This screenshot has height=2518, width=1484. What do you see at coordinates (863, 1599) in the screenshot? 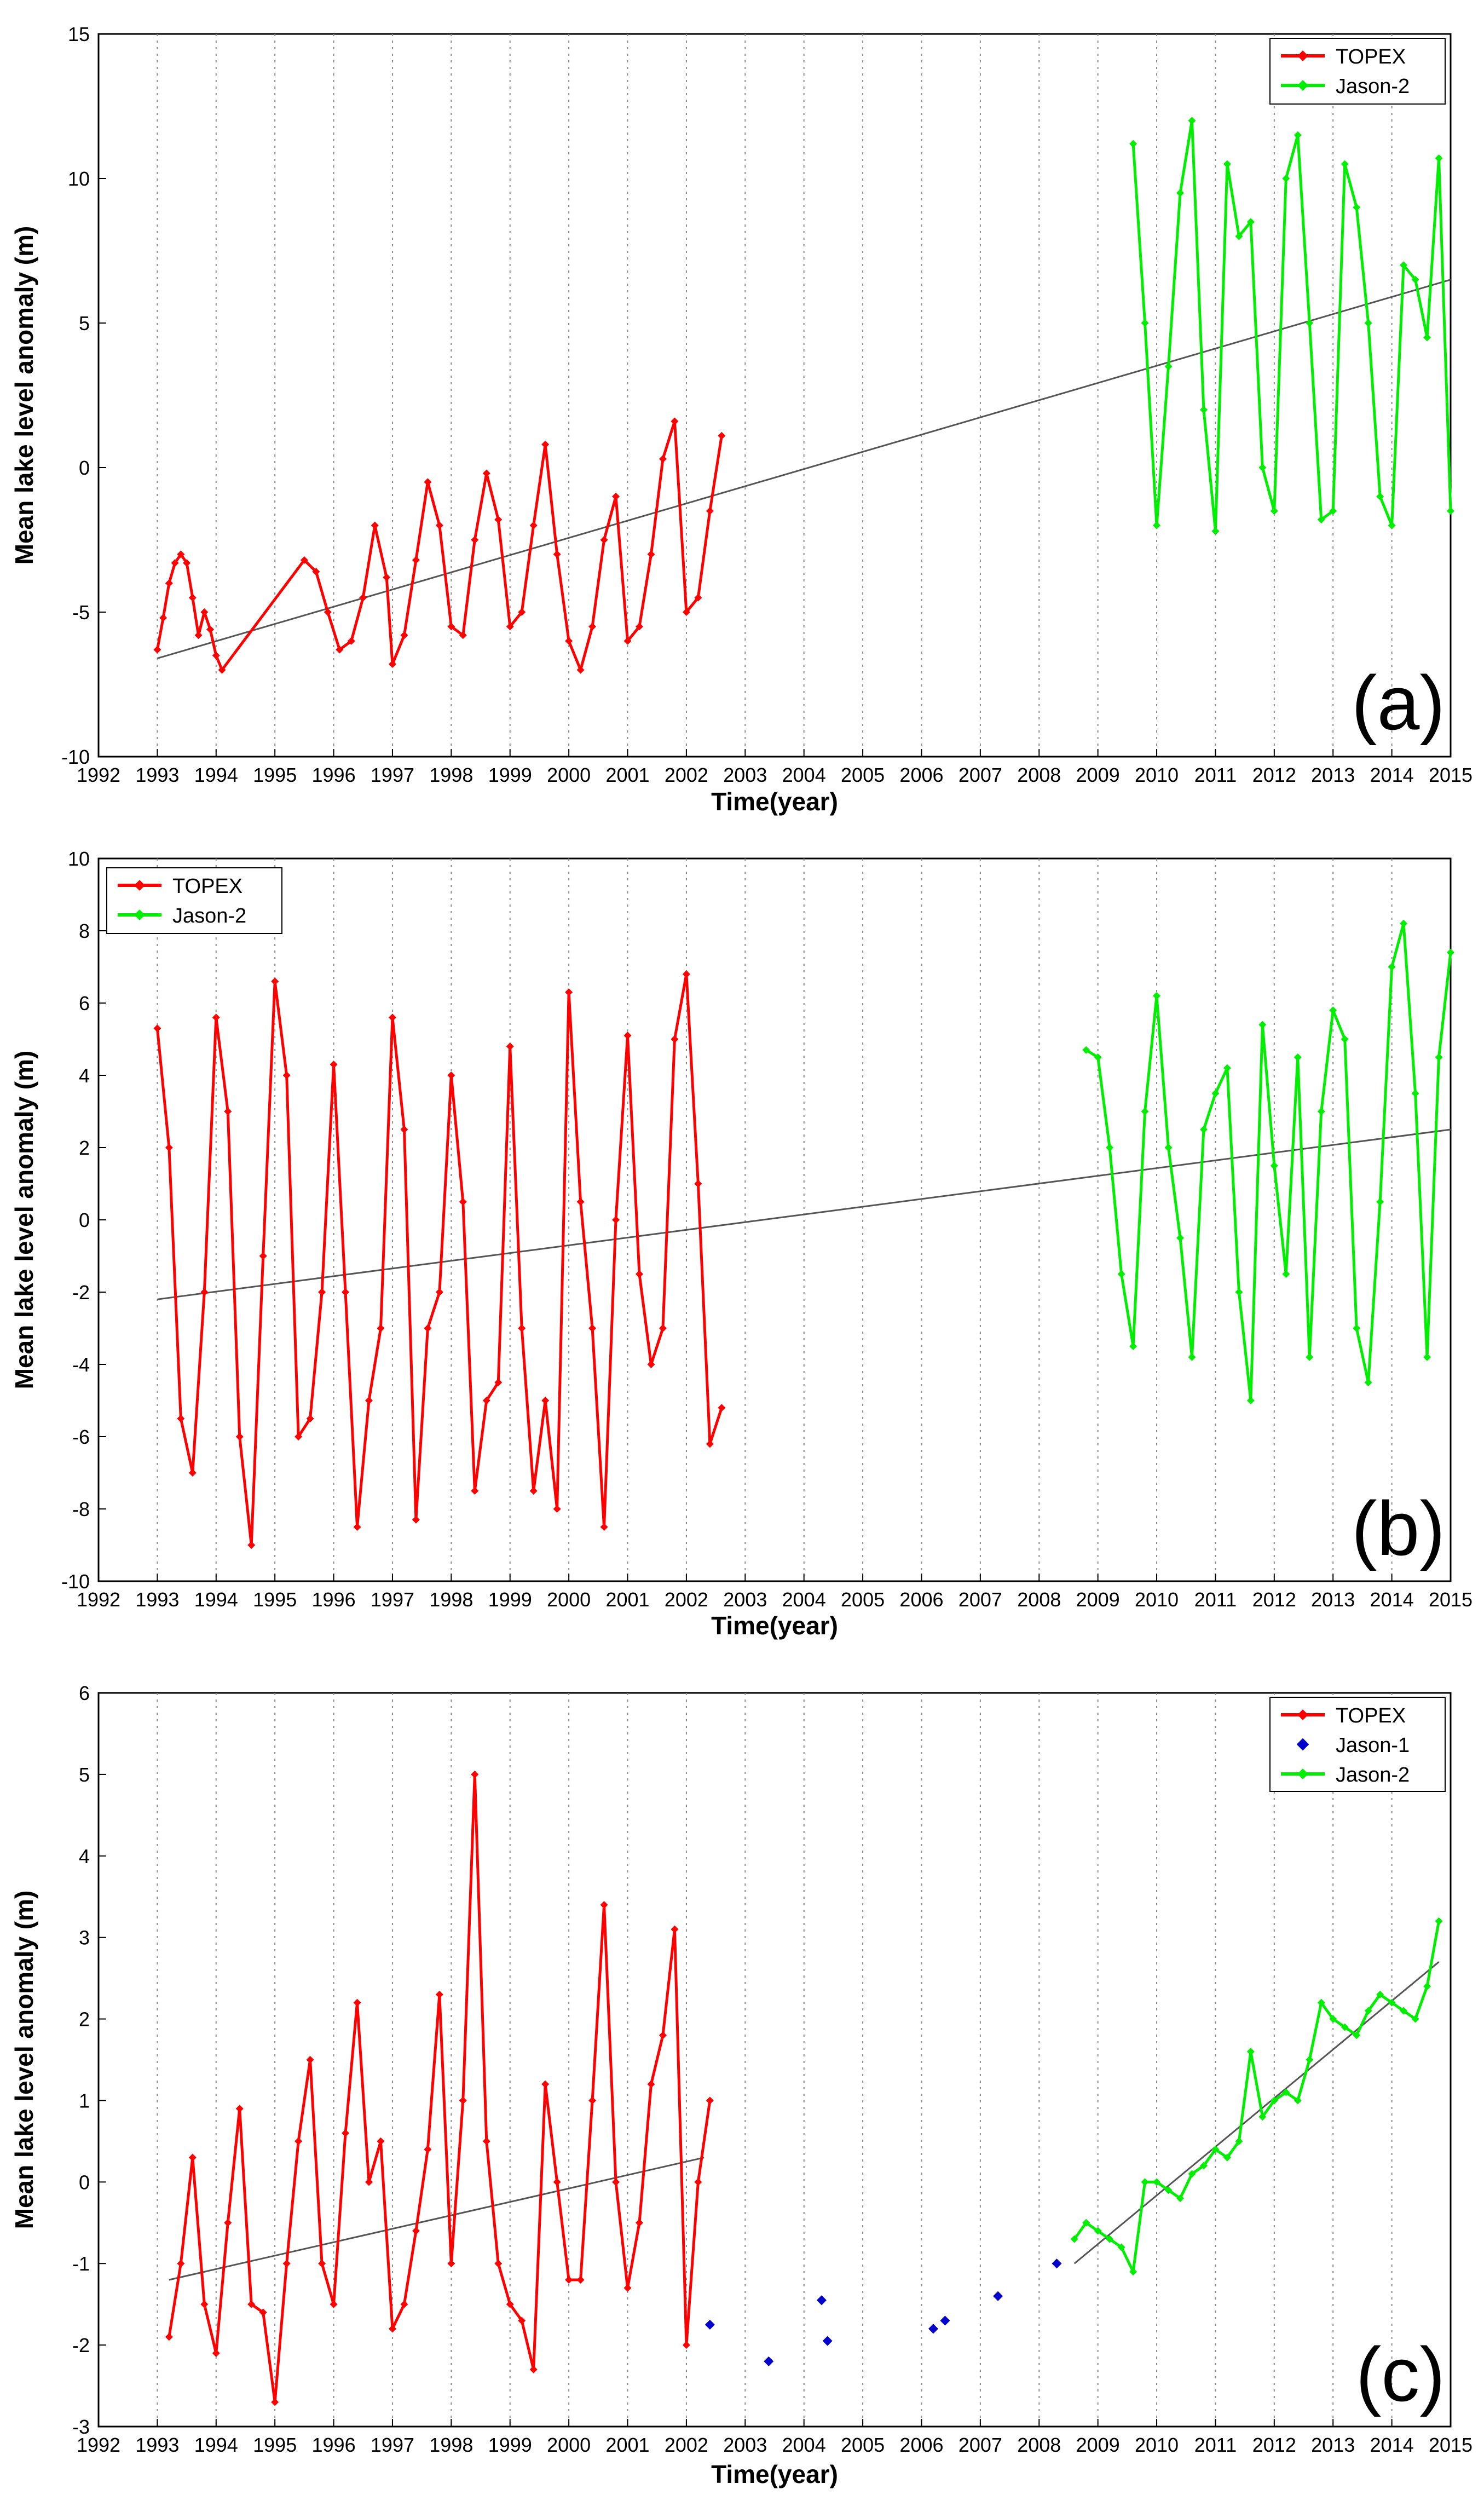
I see `x-tick-label: 2005` at bounding box center [863, 1599].